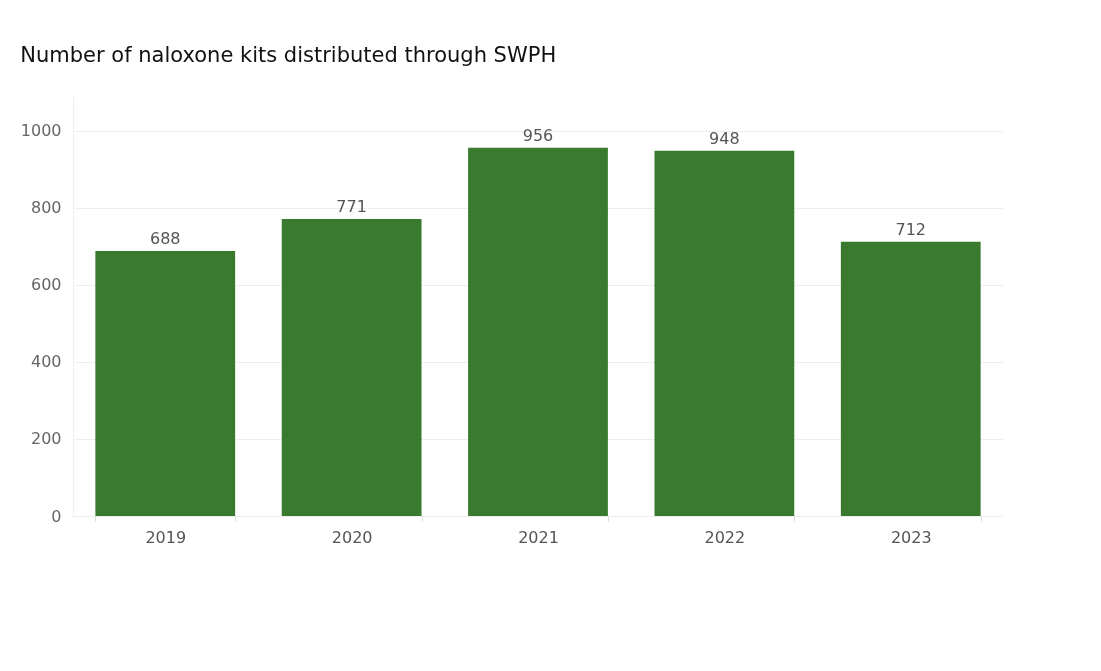 This screenshot has height=671, width=1101. I want to click on y-tick-label: 0, so click(56, 516).